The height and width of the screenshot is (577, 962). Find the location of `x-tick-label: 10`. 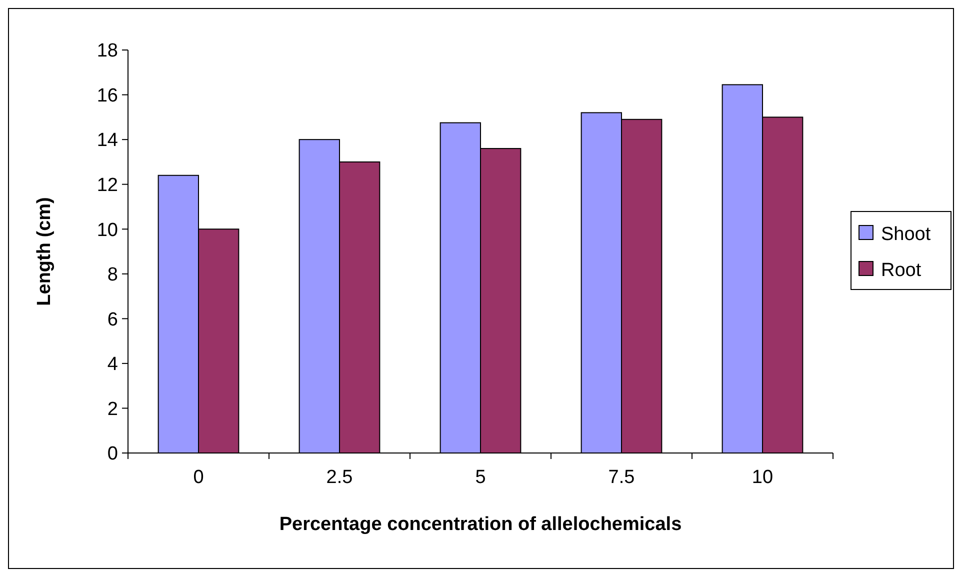

x-tick-label: 10 is located at coordinates (763, 477).